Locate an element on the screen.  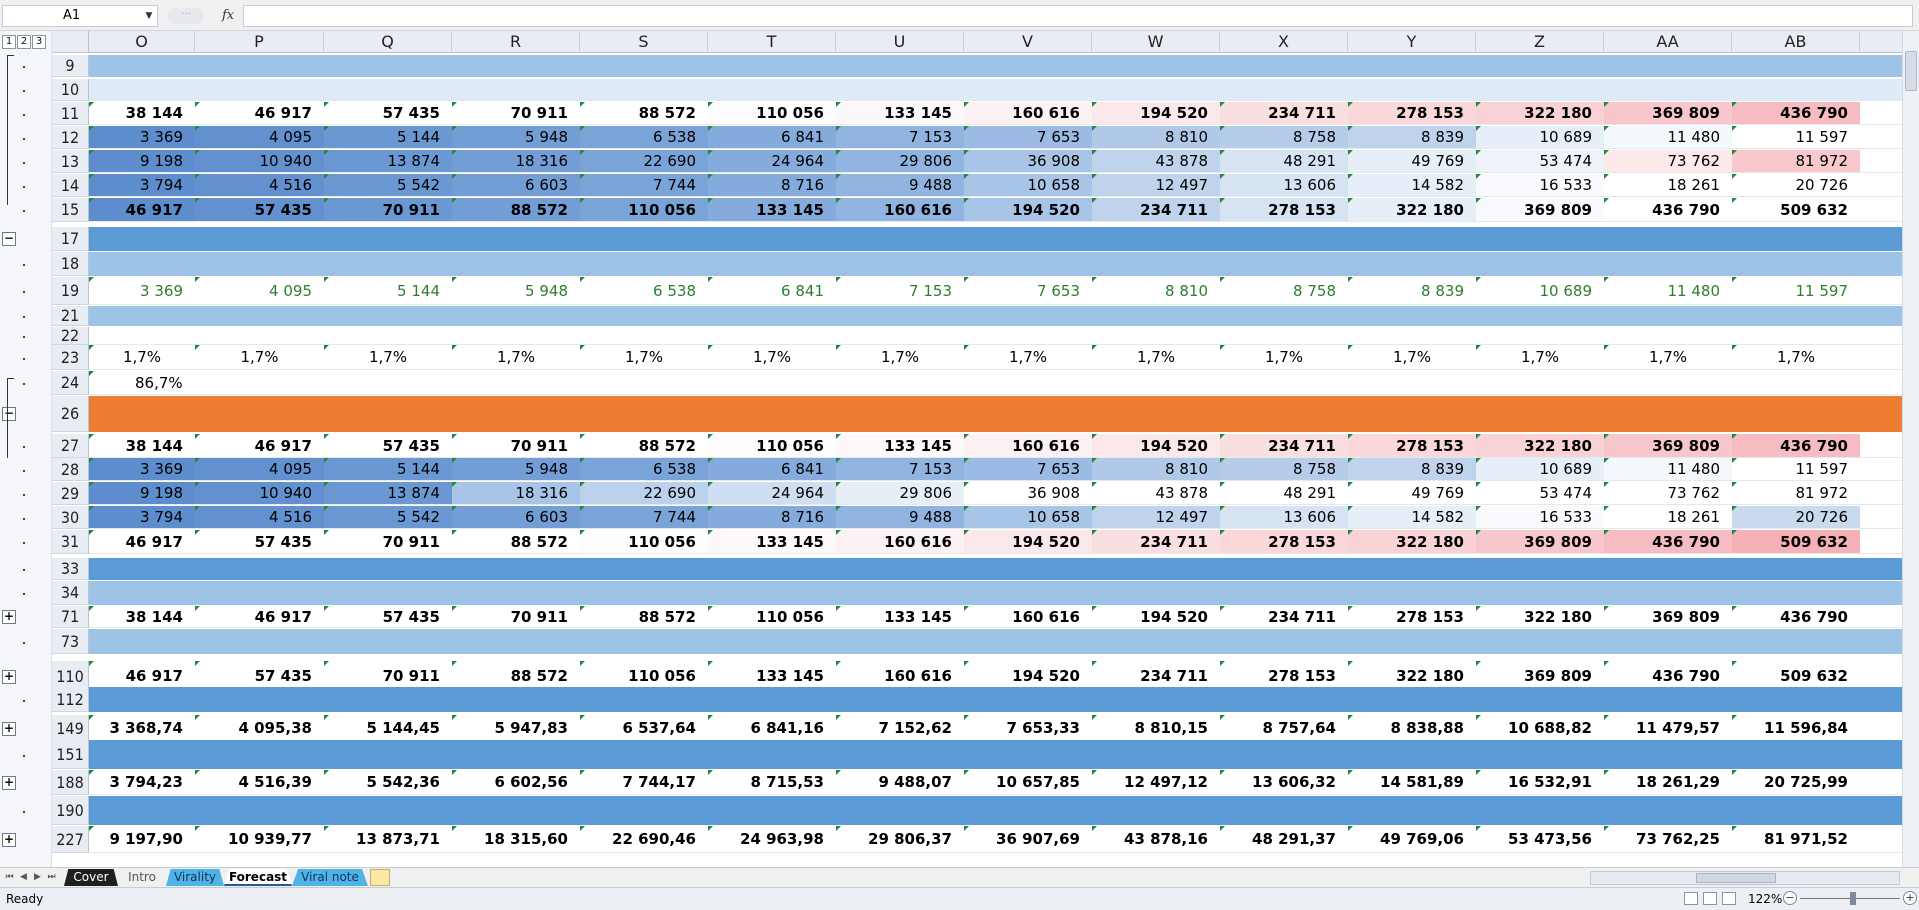
next-sheet-icon: ▶ is located at coordinates (37, 877).